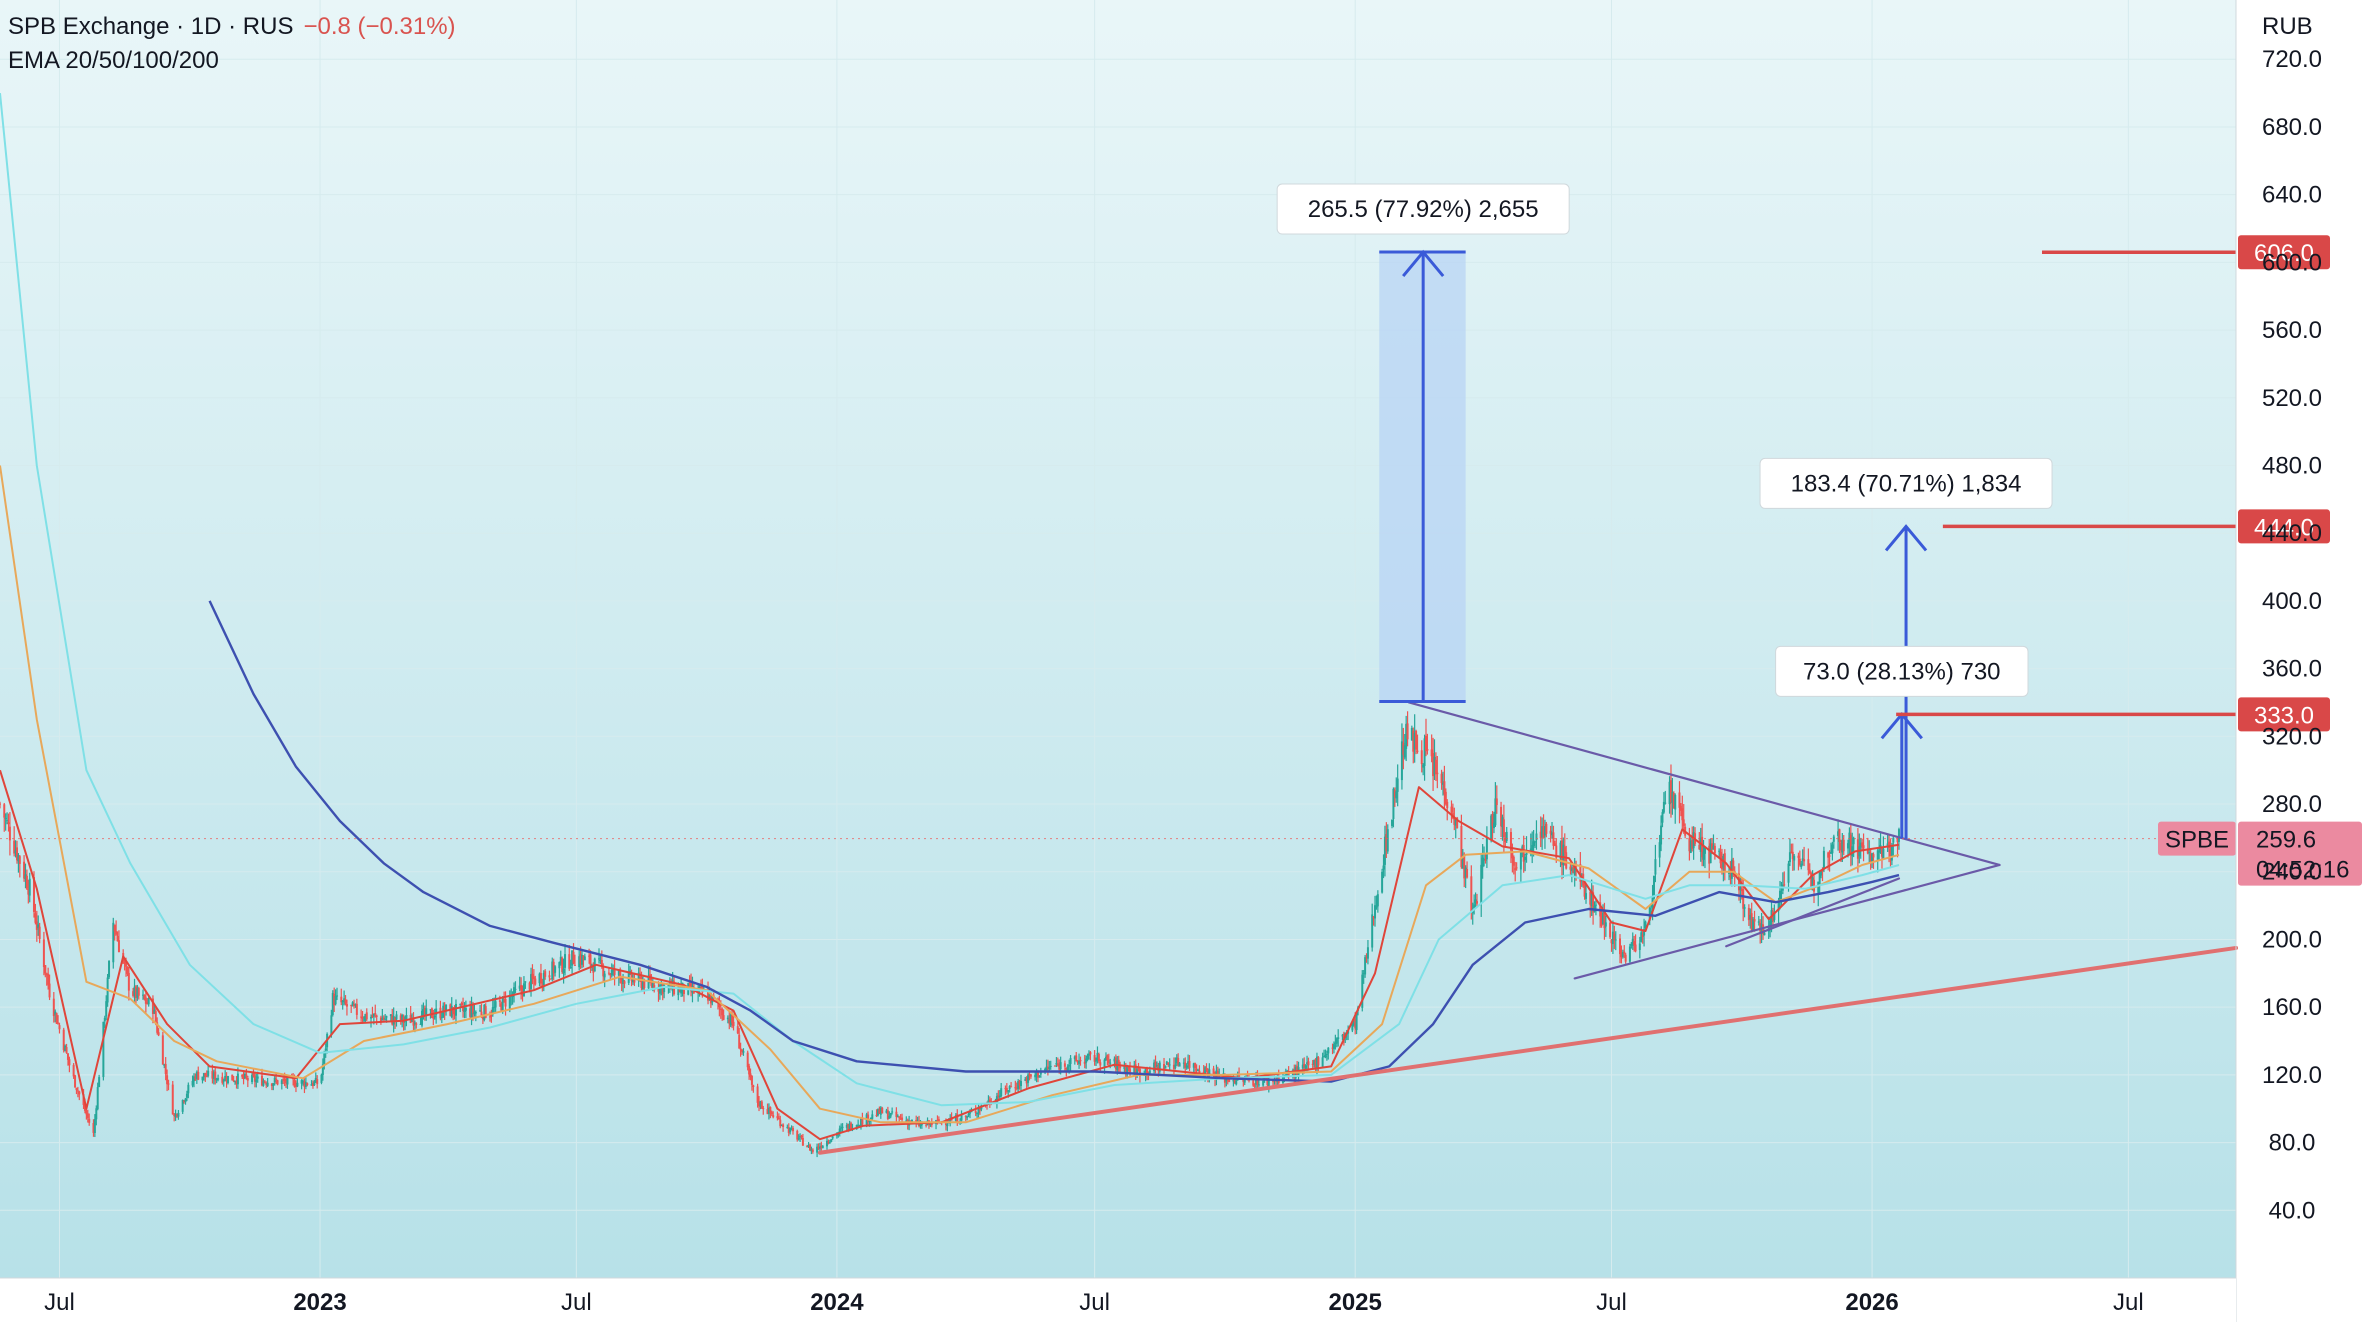 The image size is (2376, 1322). Describe the element at coordinates (2292, 939) in the screenshot. I see `y-tick-label: 200.0` at that location.